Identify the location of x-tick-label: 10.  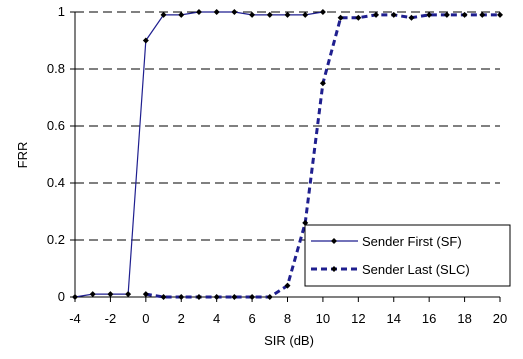
(323, 318).